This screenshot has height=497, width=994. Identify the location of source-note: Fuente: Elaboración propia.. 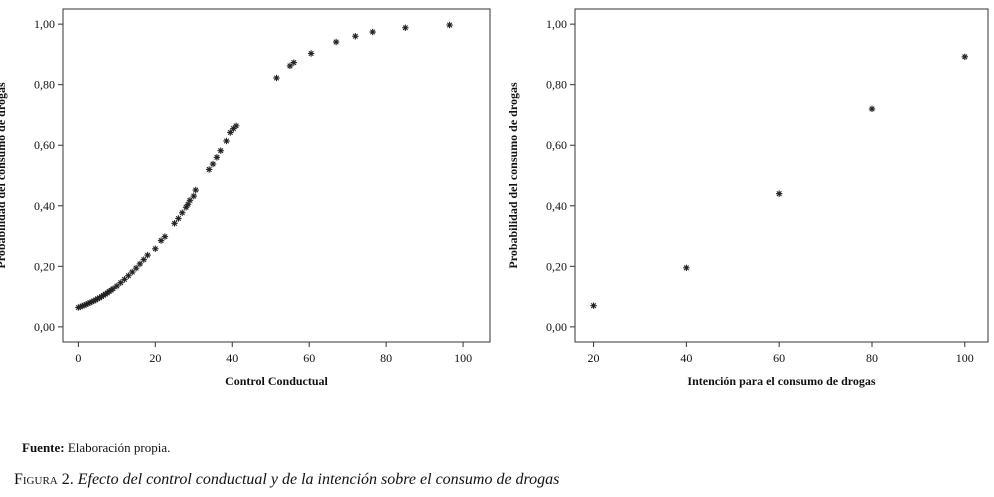
(96, 448).